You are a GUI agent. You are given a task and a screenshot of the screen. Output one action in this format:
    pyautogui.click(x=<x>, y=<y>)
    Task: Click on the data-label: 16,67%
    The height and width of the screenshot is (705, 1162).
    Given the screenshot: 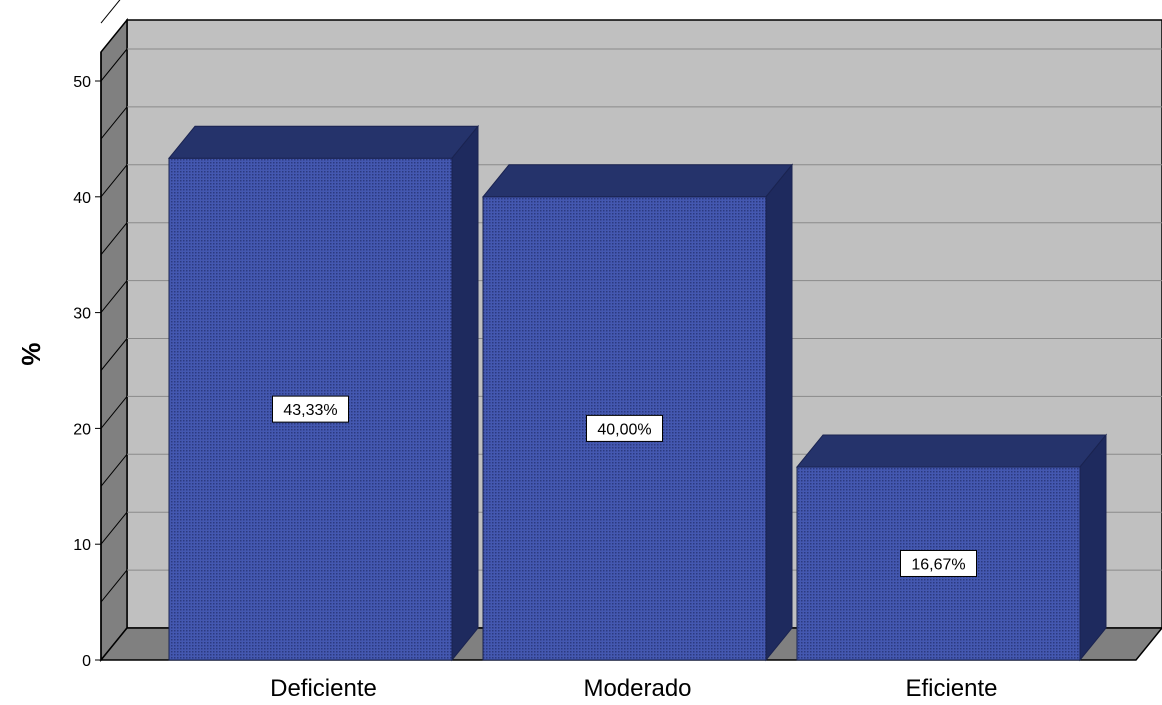 What is the action you would take?
    pyautogui.click(x=938, y=564)
    